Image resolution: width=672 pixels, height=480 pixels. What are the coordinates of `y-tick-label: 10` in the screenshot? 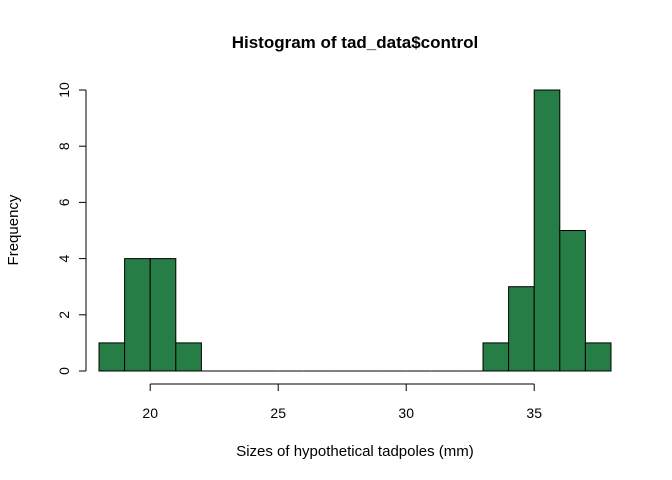 It's located at (64, 90).